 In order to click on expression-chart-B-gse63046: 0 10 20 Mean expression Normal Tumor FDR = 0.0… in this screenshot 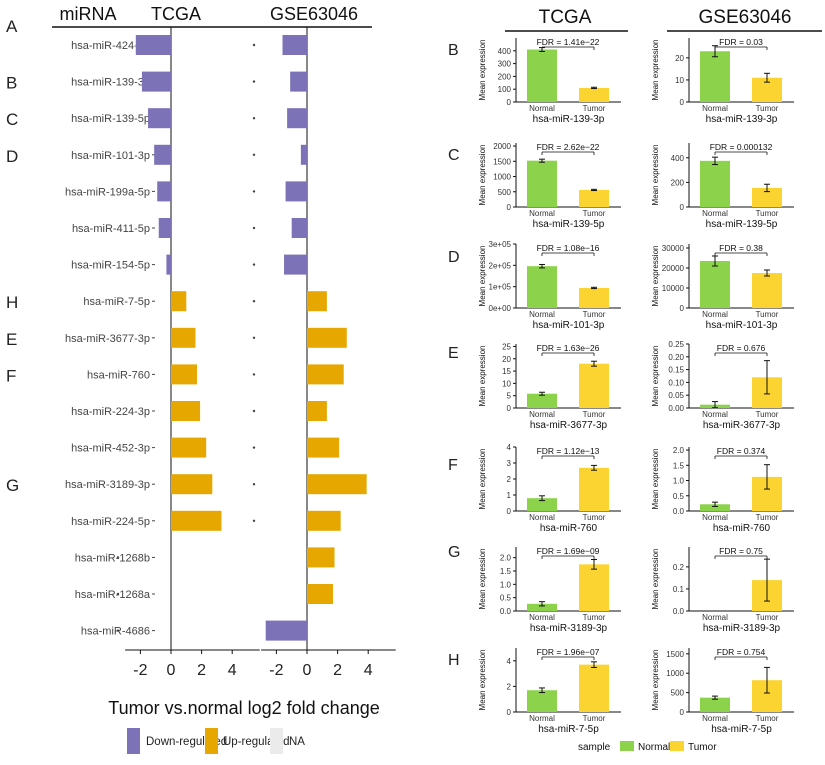, I will do `click(722, 81)`.